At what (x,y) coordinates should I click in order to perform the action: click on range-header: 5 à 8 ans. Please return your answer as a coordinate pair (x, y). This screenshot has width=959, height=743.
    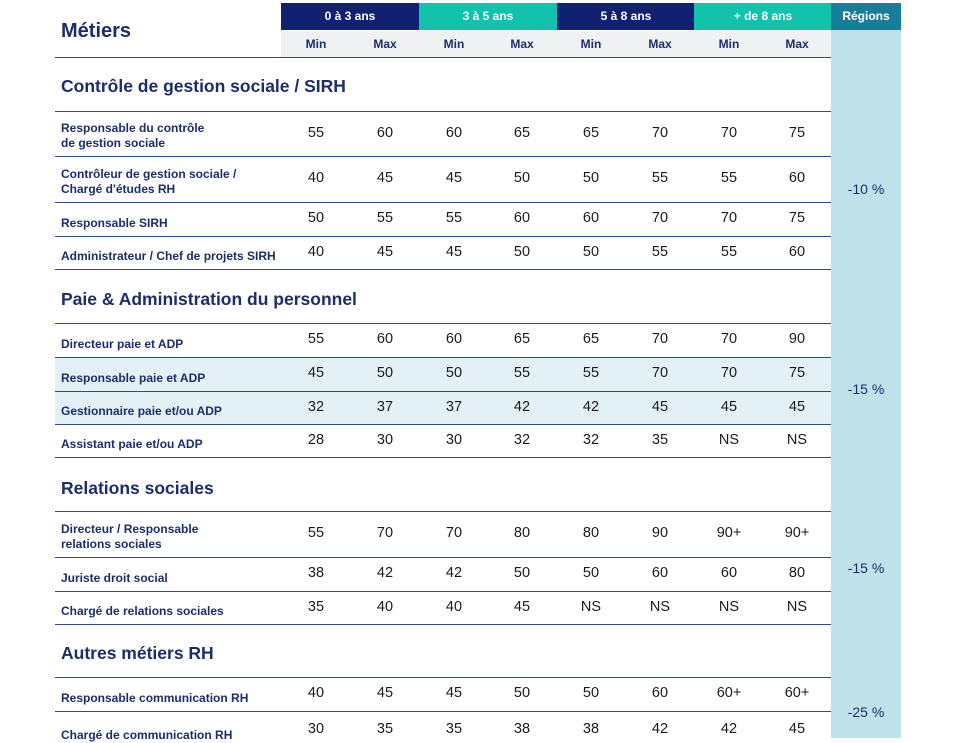
    Looking at the image, I should click on (626, 16).